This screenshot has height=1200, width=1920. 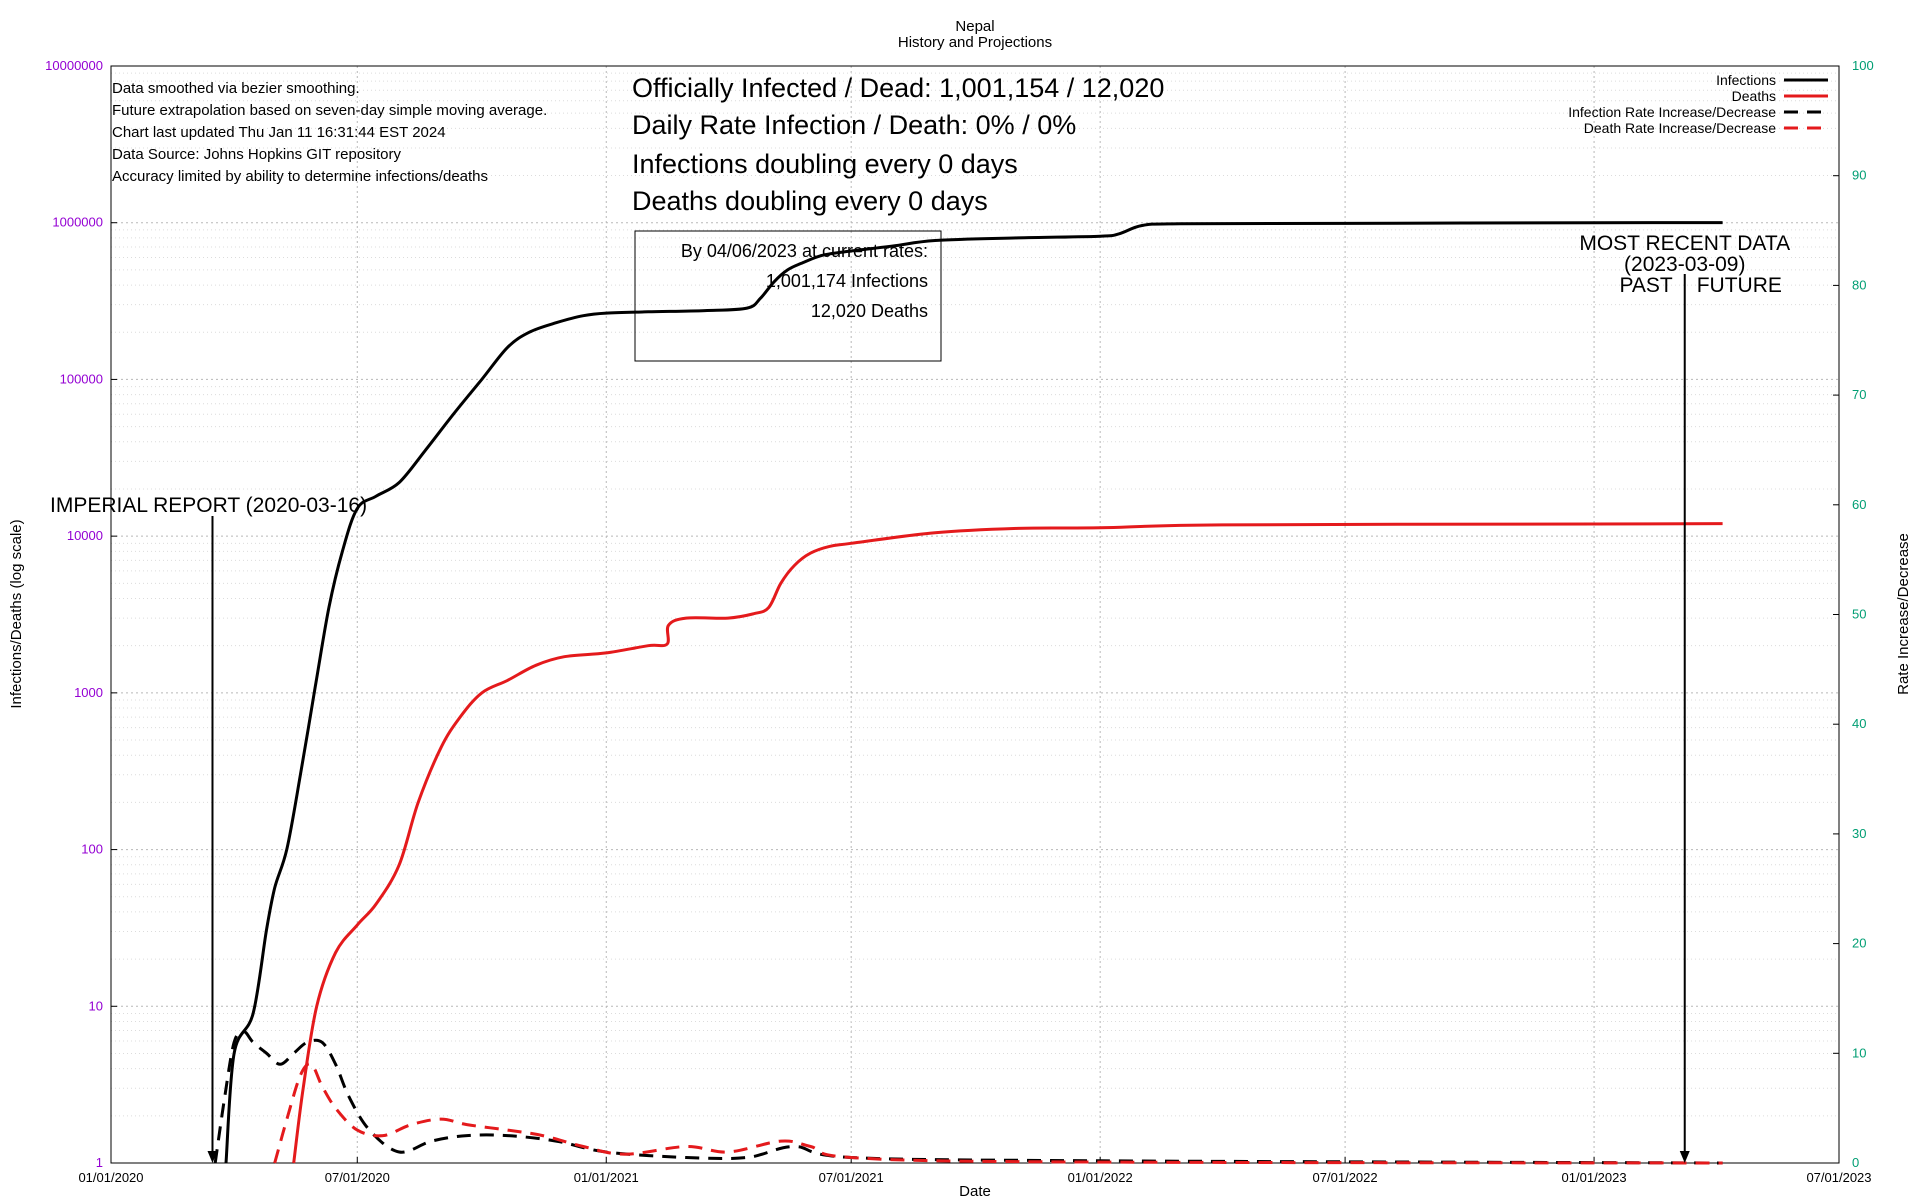 What do you see at coordinates (1100, 1177) in the screenshot?
I see `x-tick-label: 01/01/2022` at bounding box center [1100, 1177].